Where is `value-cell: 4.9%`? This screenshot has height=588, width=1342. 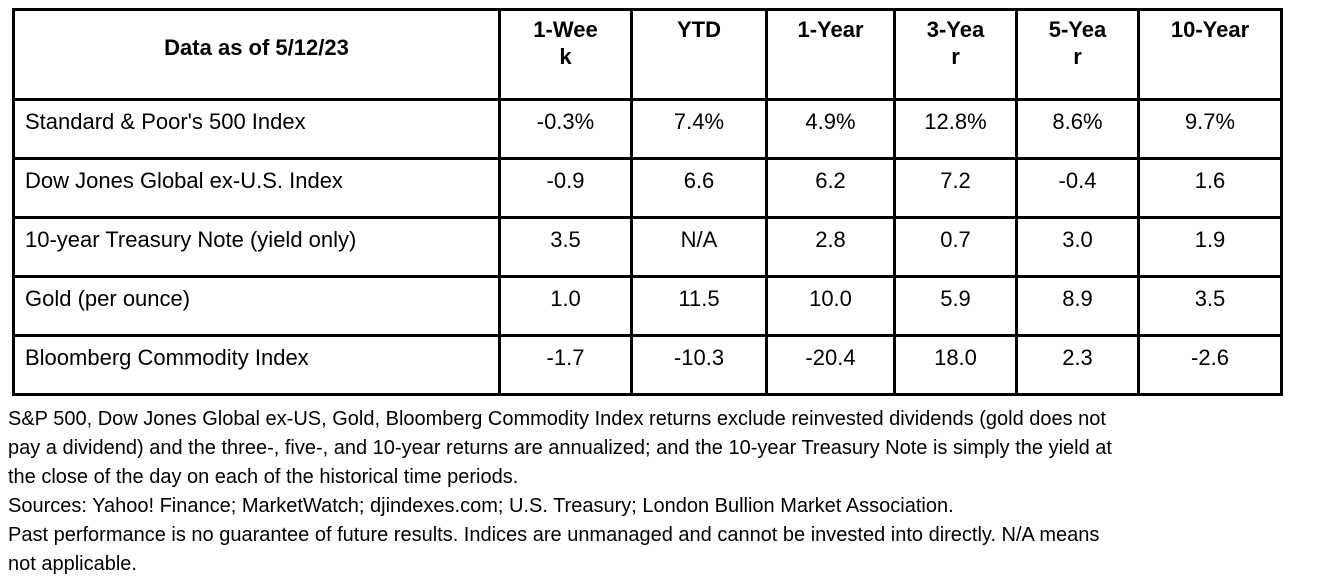
value-cell: 4.9% is located at coordinates (830, 129).